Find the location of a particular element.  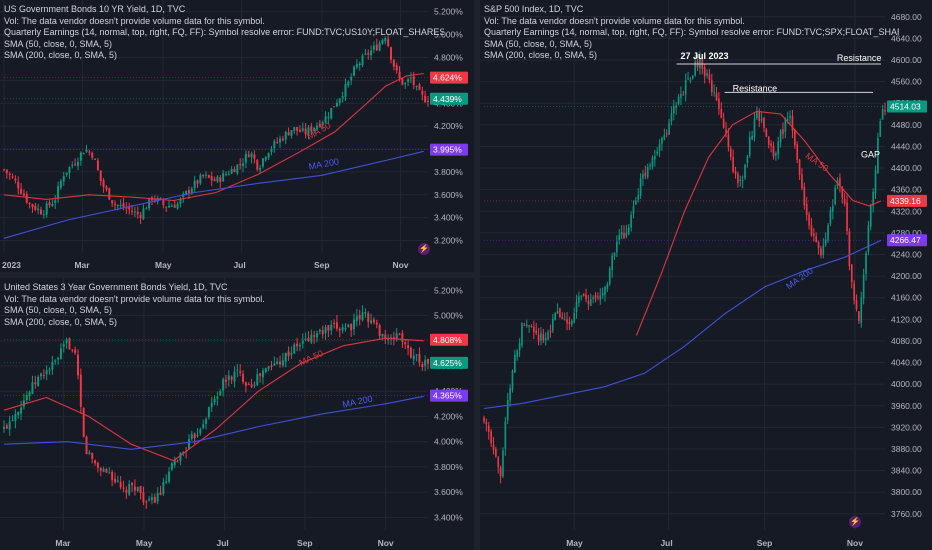

us03y-ma50-line is located at coordinates (213, 399).